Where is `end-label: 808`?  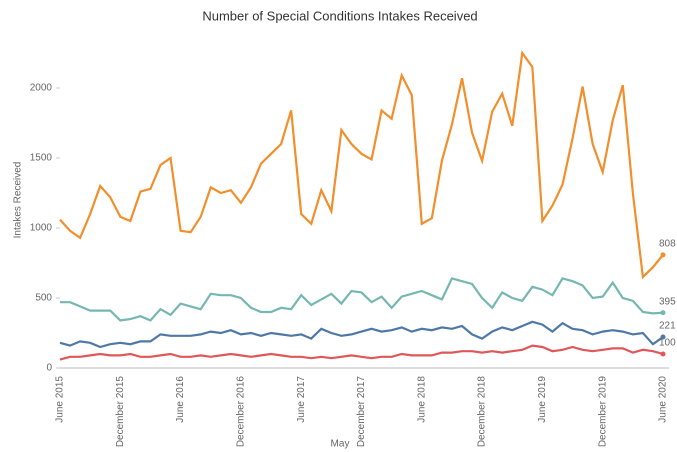 end-label: 808 is located at coordinates (667, 244).